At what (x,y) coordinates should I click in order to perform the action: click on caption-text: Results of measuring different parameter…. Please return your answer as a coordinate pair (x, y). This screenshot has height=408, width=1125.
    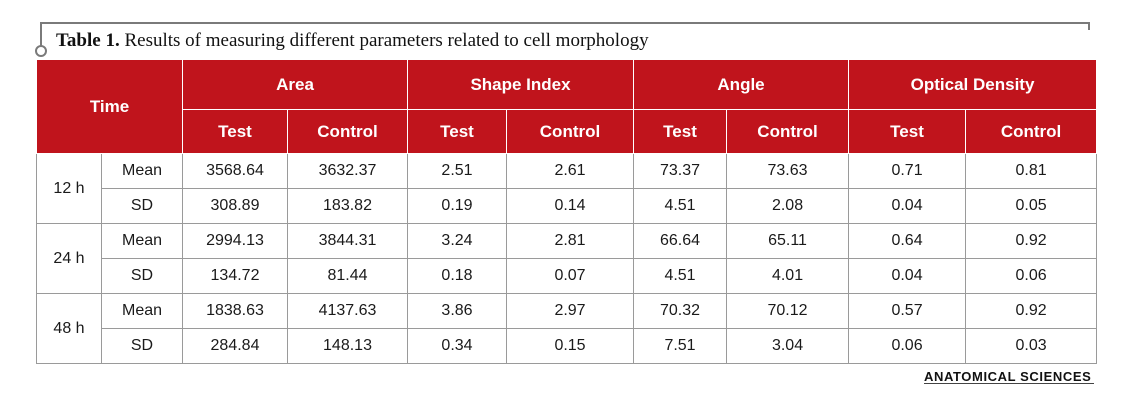
    Looking at the image, I should click on (384, 40).